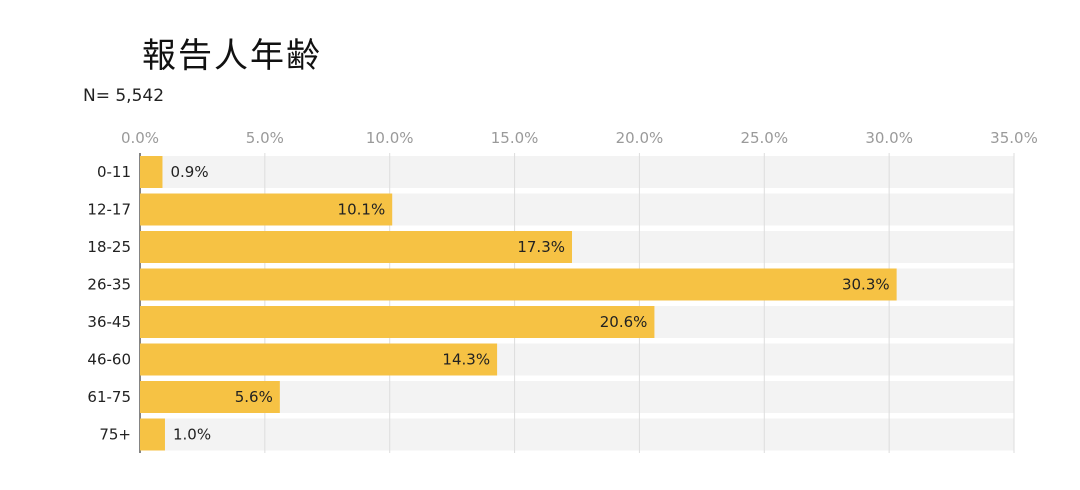 The height and width of the screenshot is (490, 1080). I want to click on category-label: 46-60, so click(109, 360).